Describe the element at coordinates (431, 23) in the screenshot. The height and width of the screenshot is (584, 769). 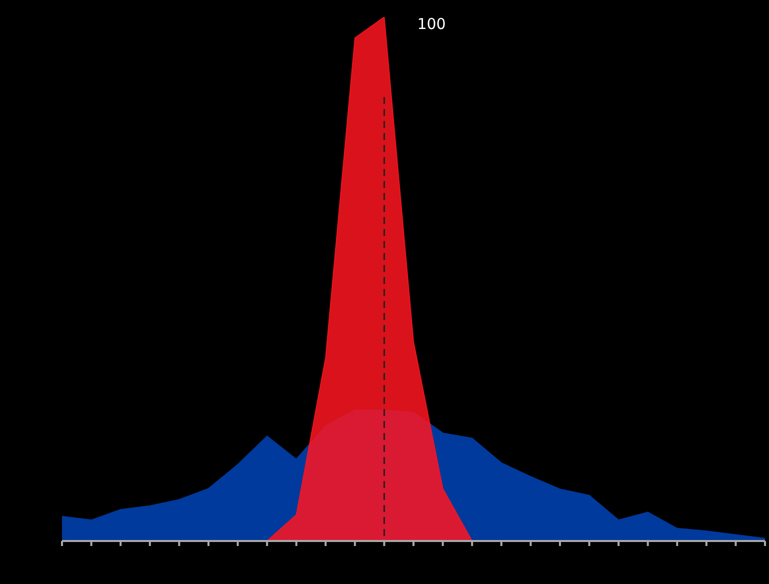
I see `annotation: 100` at that location.